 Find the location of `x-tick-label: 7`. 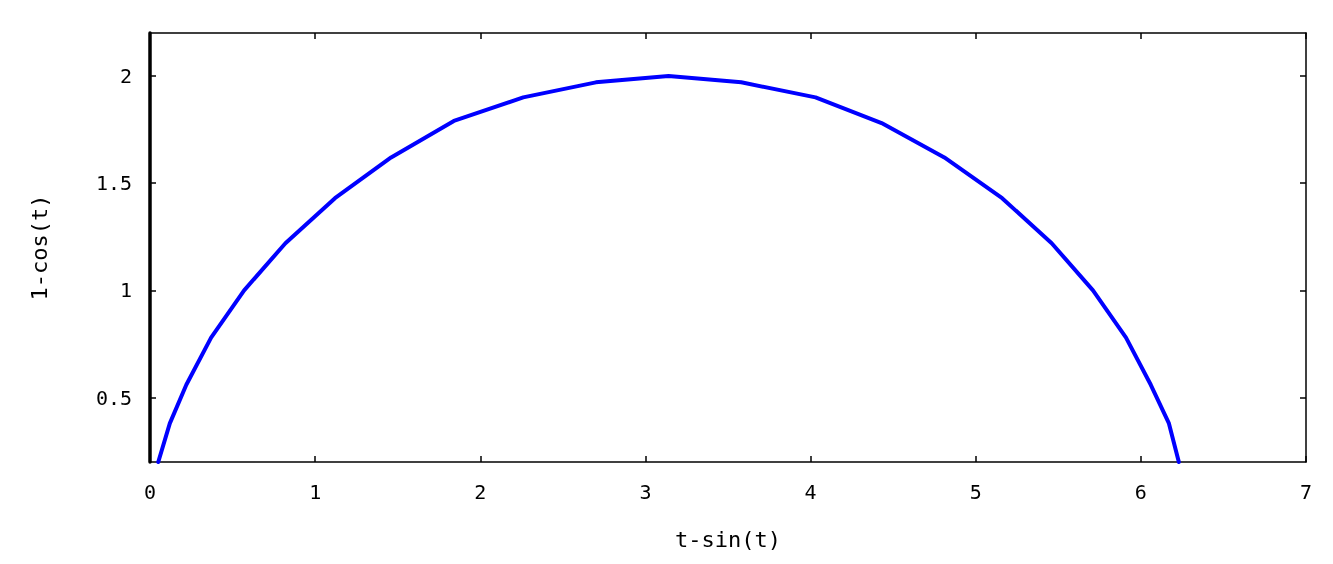

x-tick-label: 7 is located at coordinates (1306, 492).